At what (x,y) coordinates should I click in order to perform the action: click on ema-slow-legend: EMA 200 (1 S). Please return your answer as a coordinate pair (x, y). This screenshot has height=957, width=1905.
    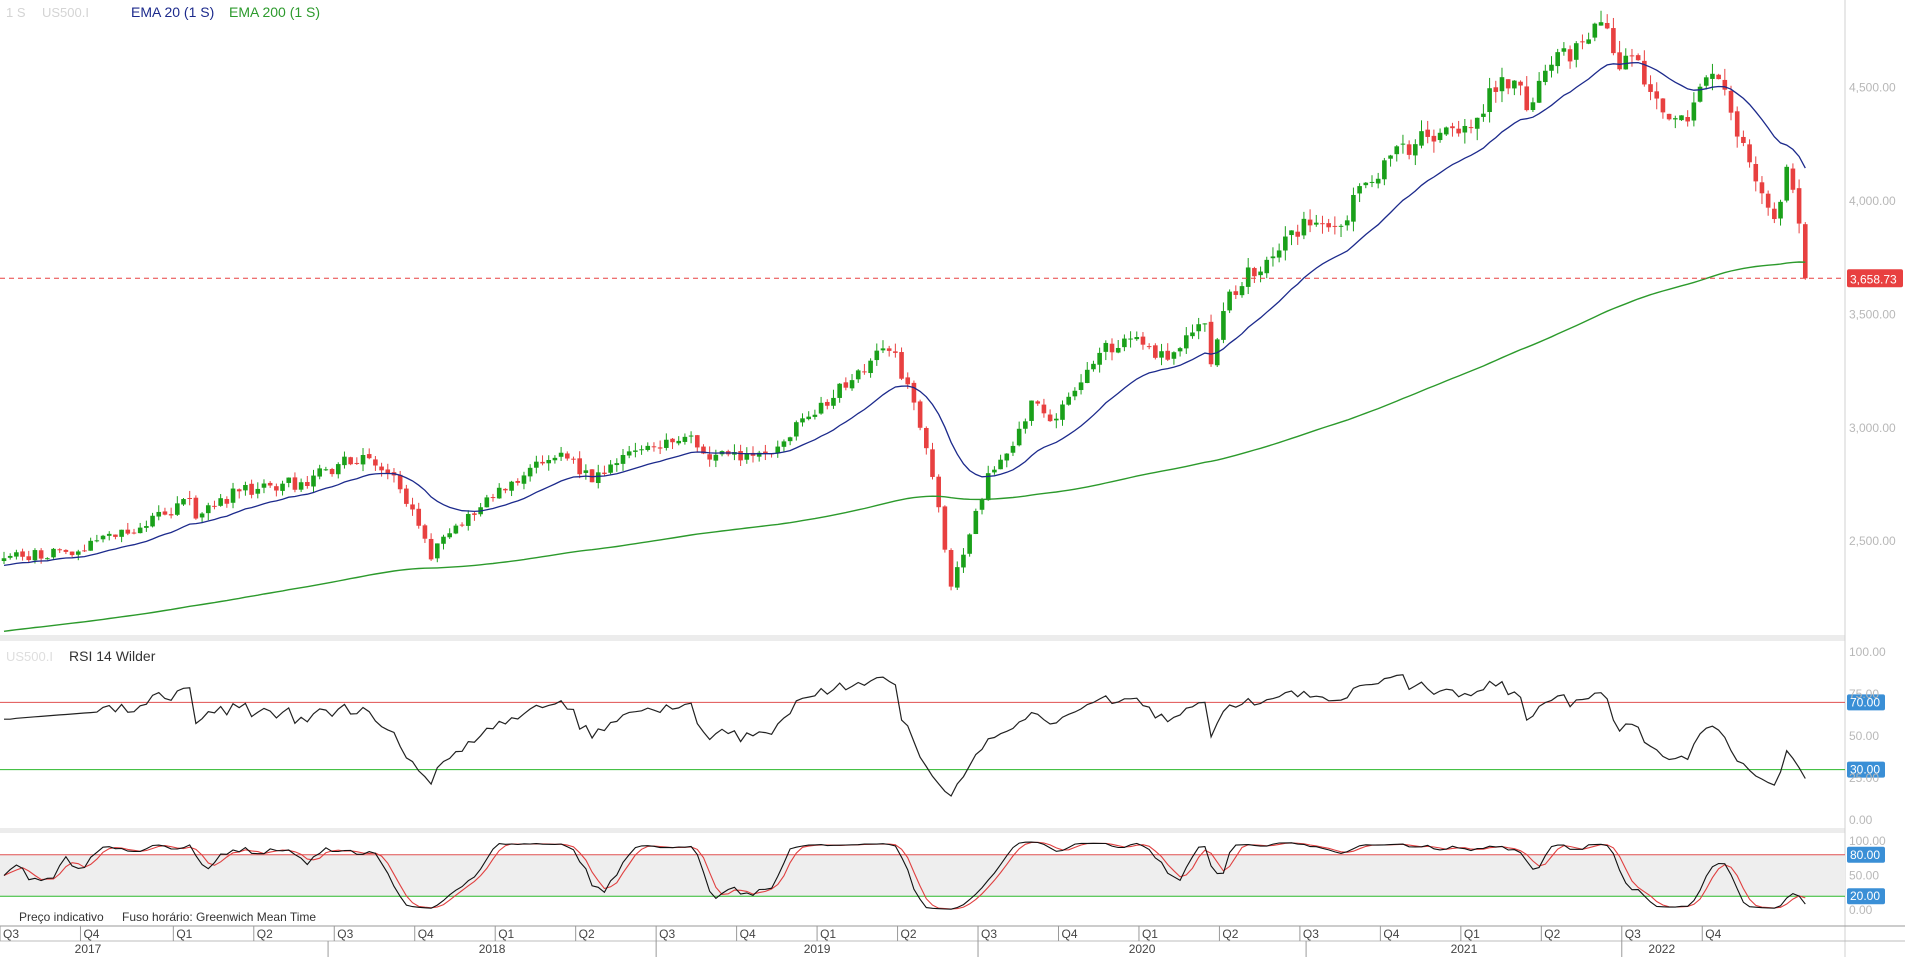
    Looking at the image, I should click on (274, 12).